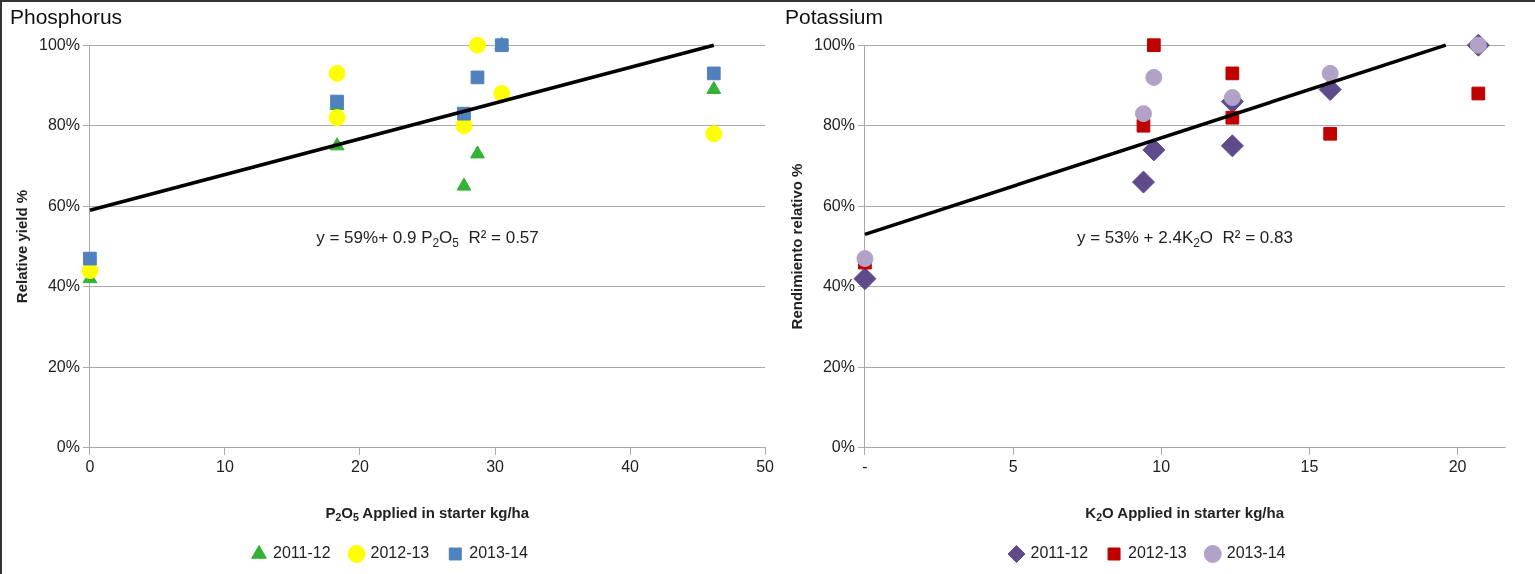  I want to click on x-tick-label: 15, so click(1309, 466).